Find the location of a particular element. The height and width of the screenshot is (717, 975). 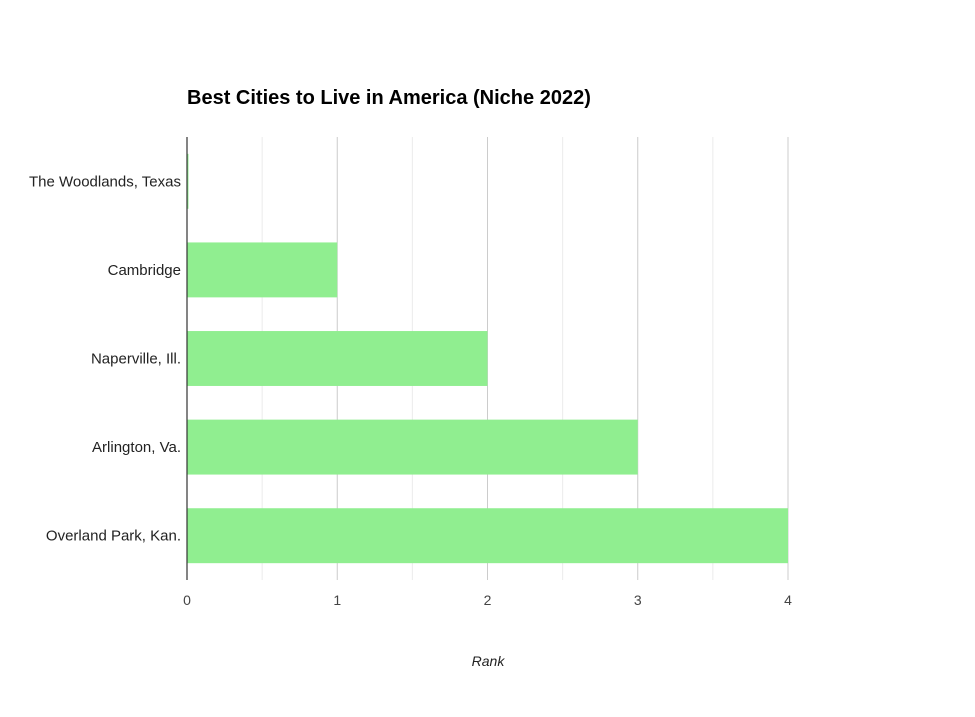

x-tick-label: 3 is located at coordinates (638, 600).